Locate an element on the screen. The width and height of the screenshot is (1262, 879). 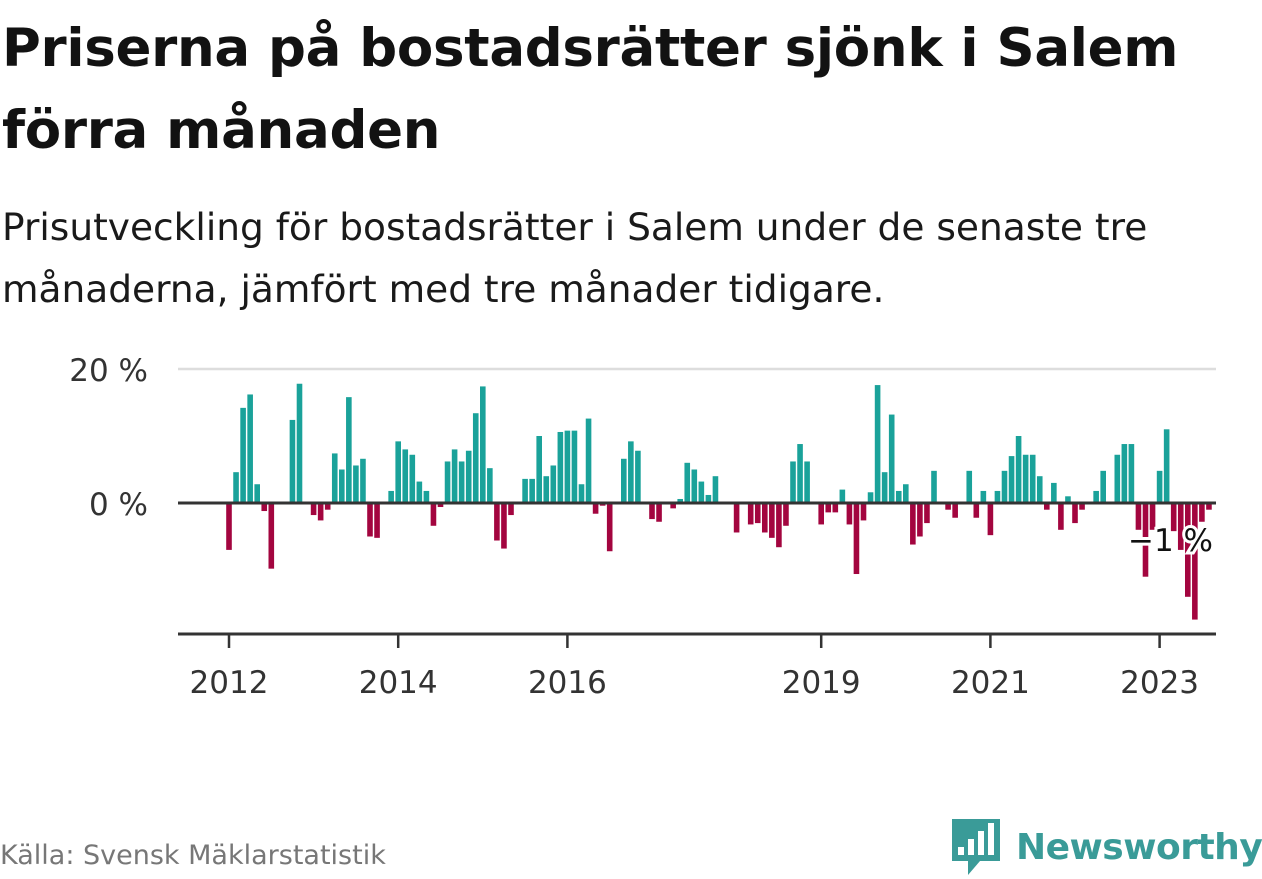
y-tick-label: 20 % is located at coordinates (108, 371).